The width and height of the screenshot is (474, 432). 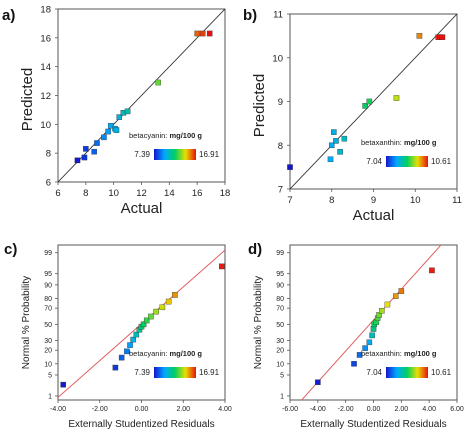 I want to click on diagonal-fit-line, so click(x=373, y=101).